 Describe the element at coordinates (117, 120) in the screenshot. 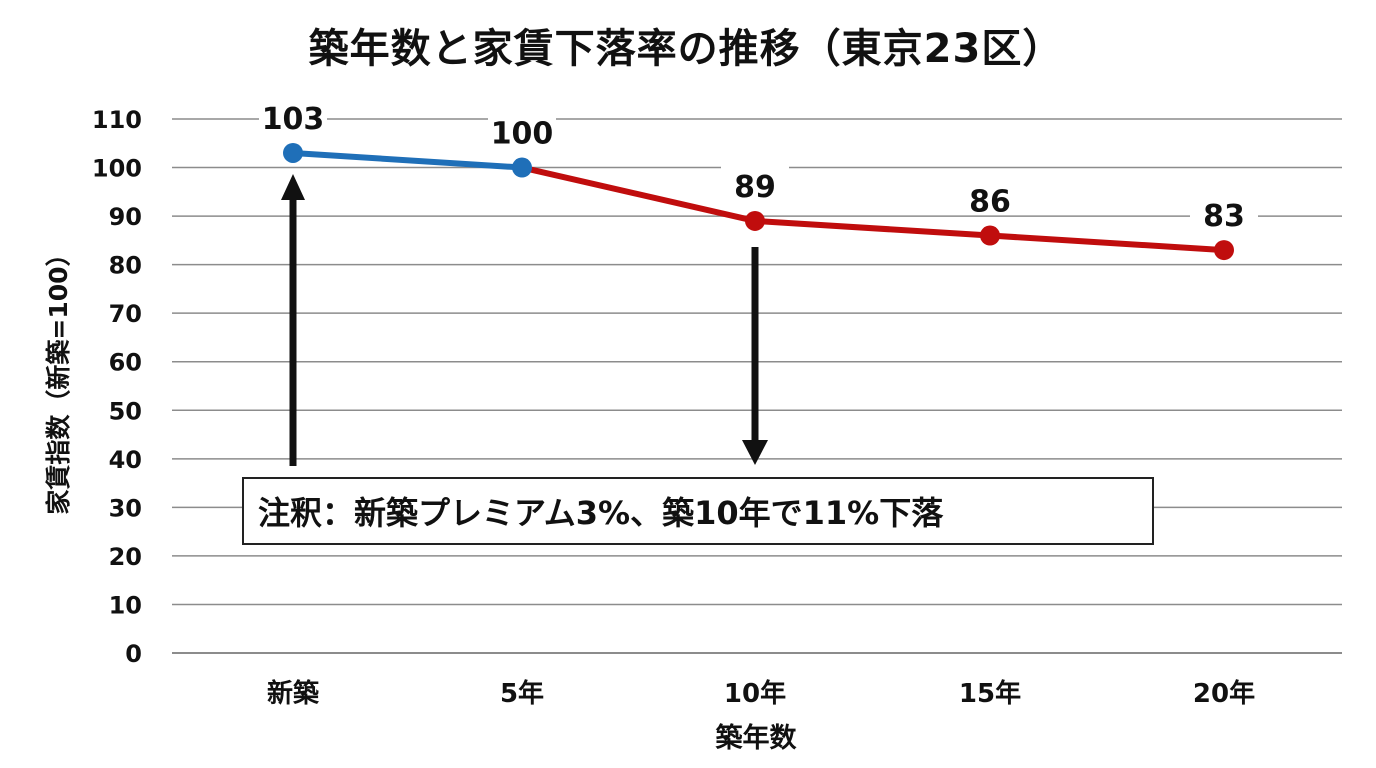

I see `y-tick-label: 110` at that location.